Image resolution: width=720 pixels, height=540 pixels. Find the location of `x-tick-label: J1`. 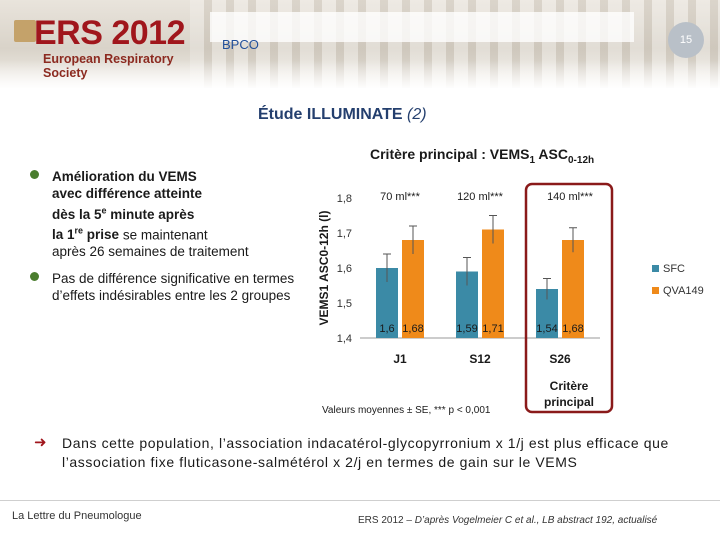

x-tick-label: J1 is located at coordinates (400, 359).